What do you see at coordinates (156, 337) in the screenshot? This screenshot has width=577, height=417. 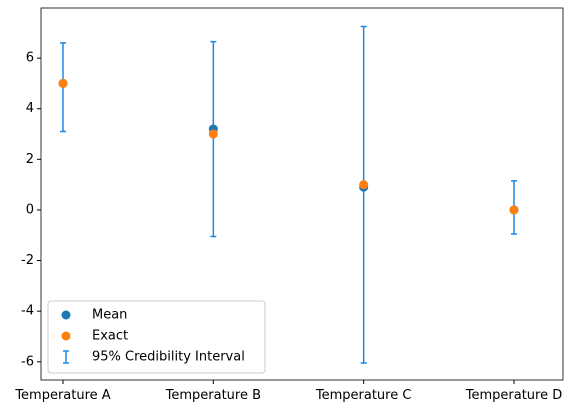 I see `legend-frame` at bounding box center [156, 337].